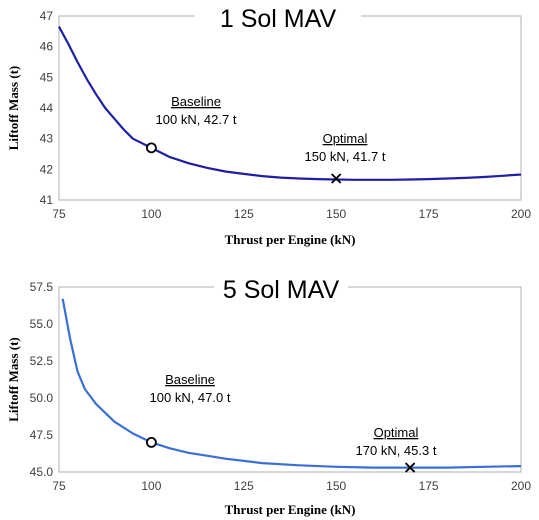  Describe the element at coordinates (47, 200) in the screenshot. I see `y-tick-label: 41` at that location.